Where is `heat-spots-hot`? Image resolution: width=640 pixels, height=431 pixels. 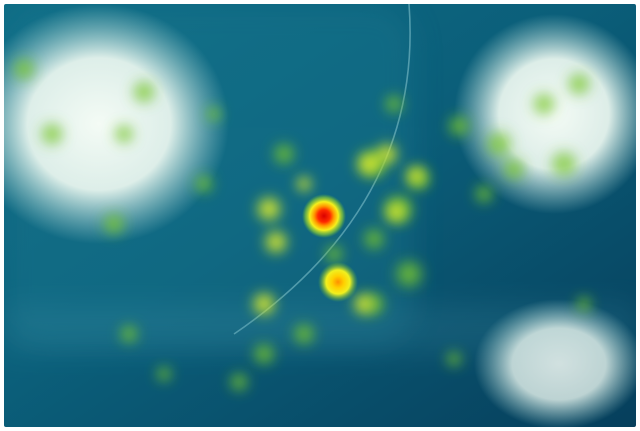
heat-spots-hot is located at coordinates (330, 248).